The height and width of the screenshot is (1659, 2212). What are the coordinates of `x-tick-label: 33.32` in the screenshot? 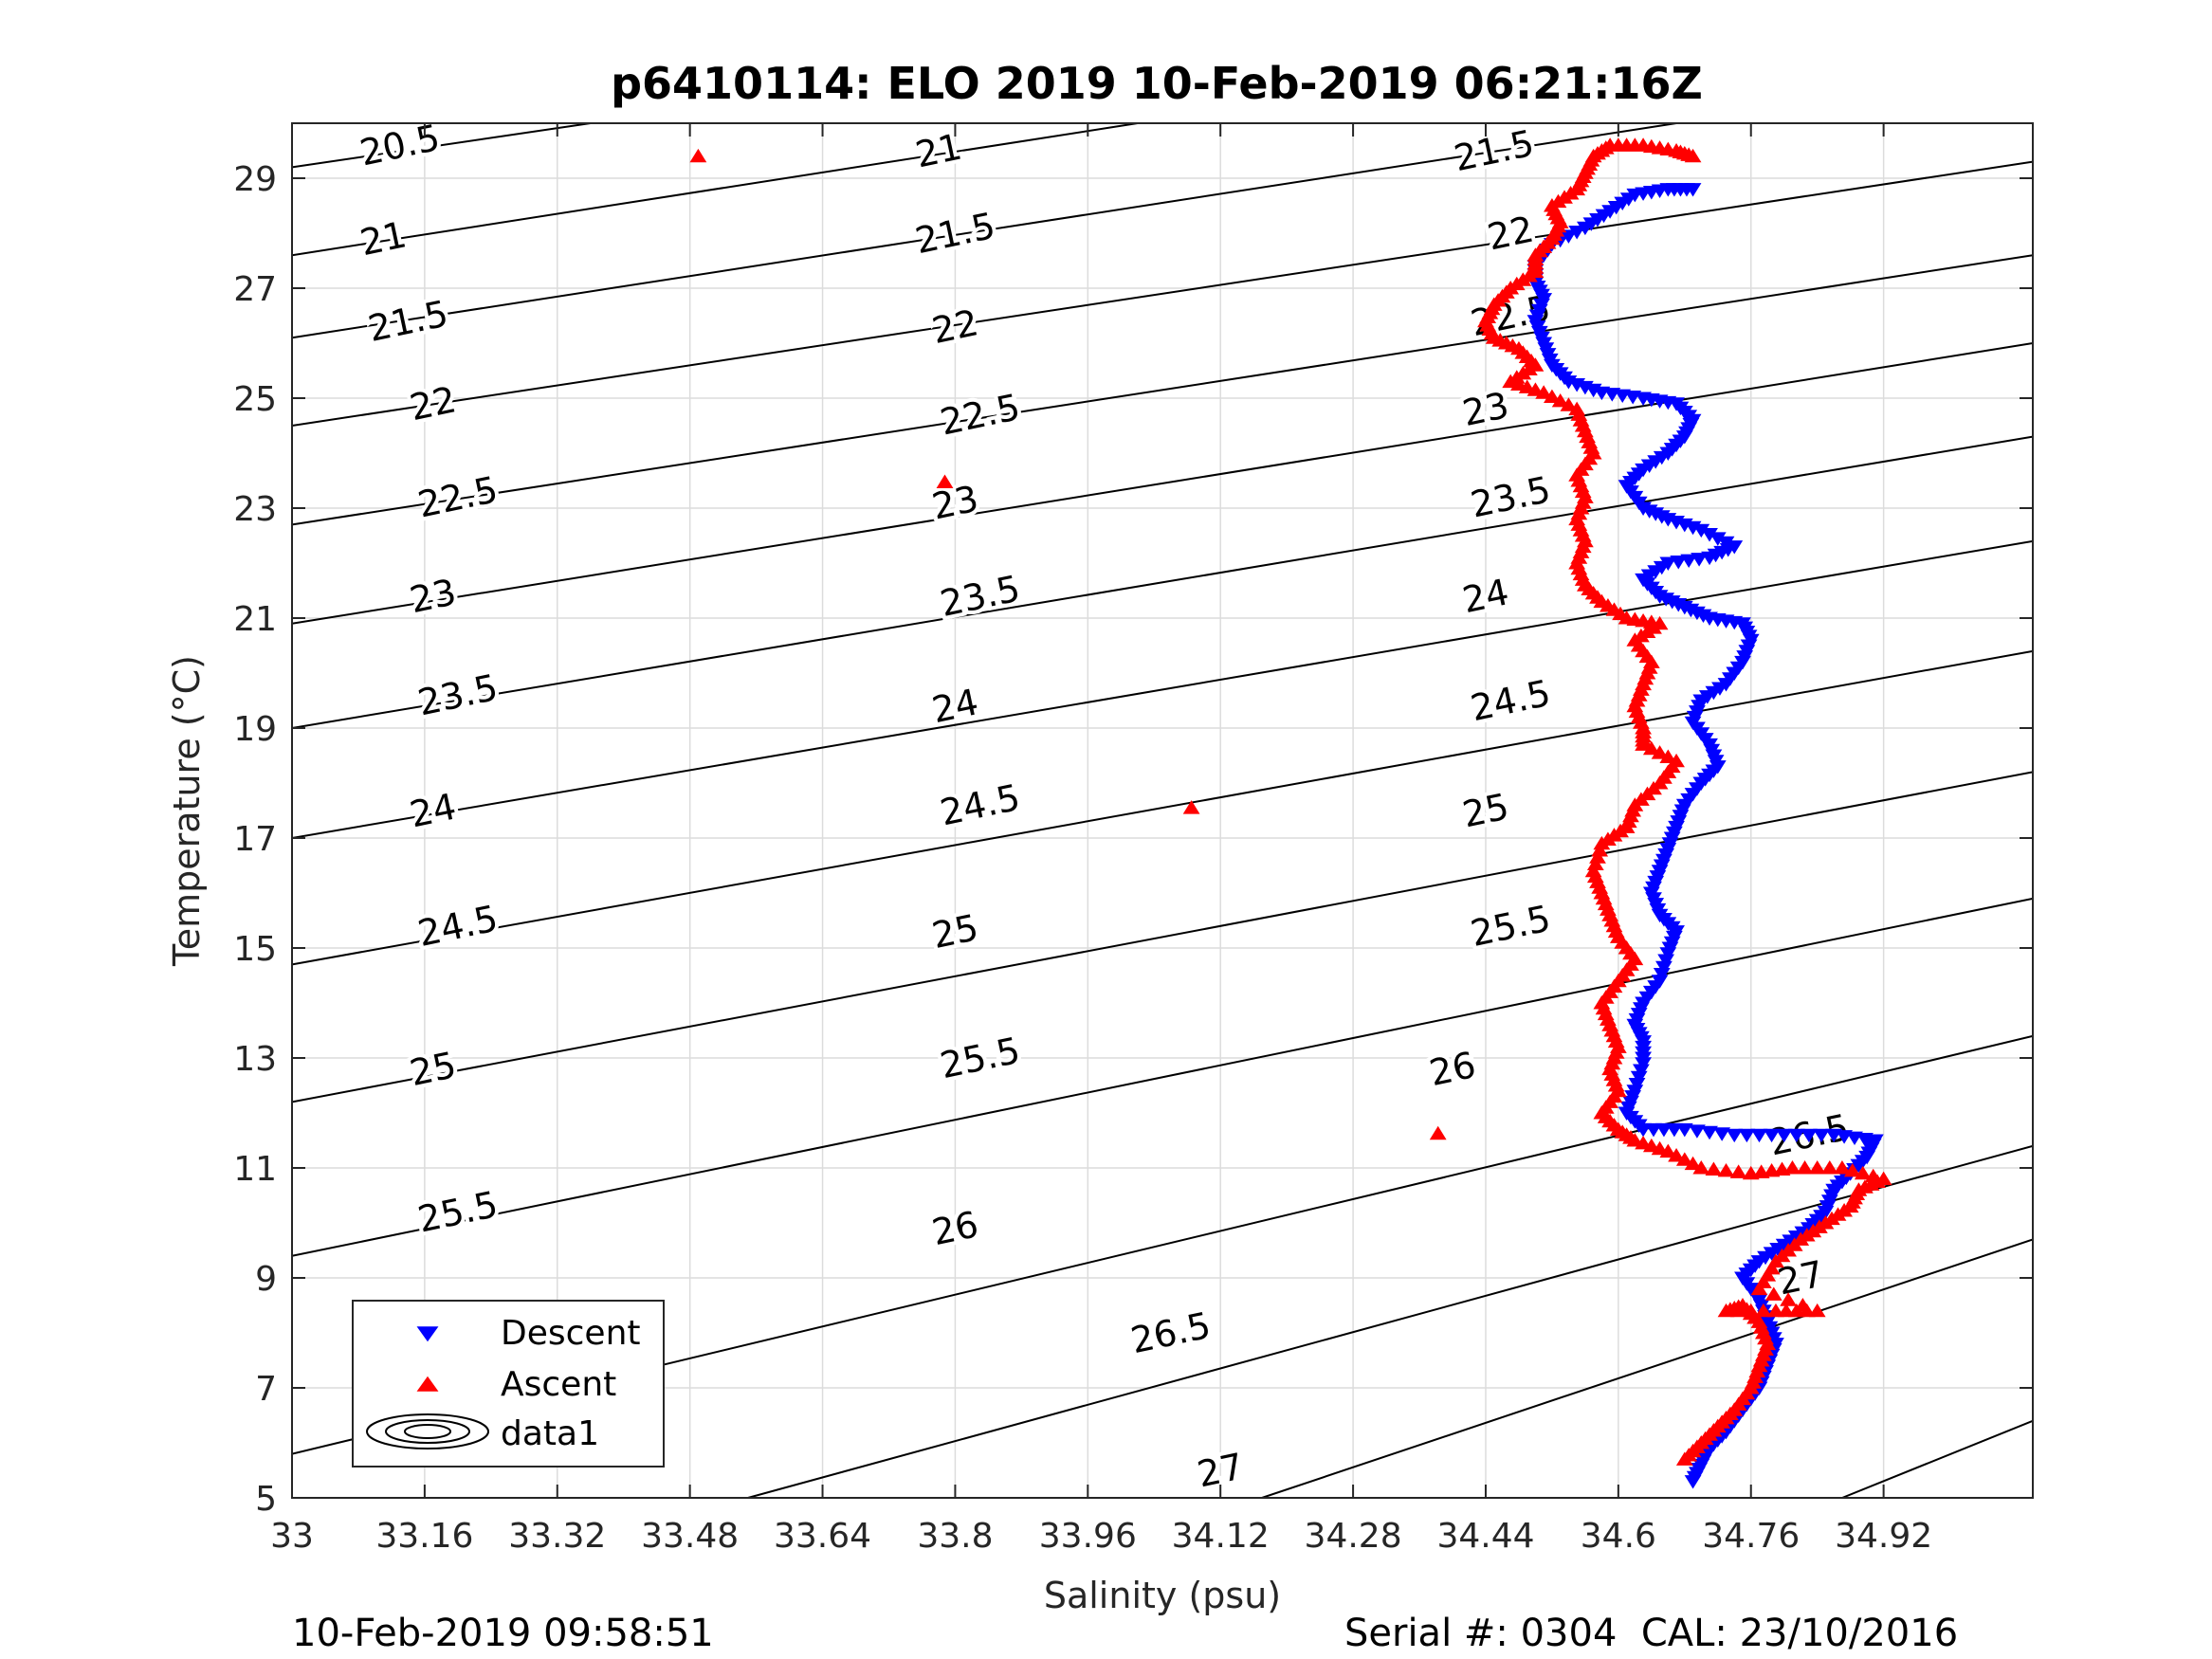 It's located at (557, 1536).